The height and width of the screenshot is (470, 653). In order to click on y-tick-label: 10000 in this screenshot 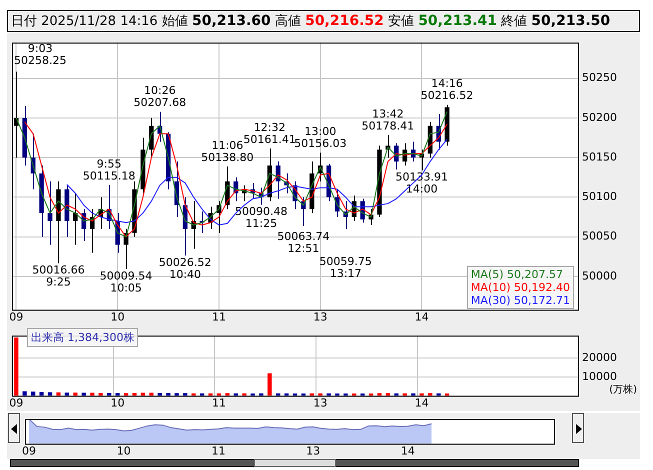, I will do `click(599, 376)`.